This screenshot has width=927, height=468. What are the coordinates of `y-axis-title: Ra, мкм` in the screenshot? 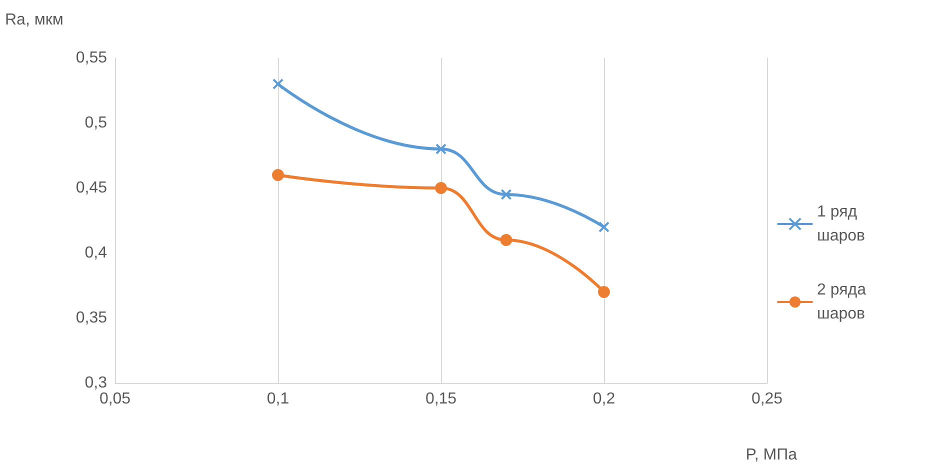 It's located at (34, 20).